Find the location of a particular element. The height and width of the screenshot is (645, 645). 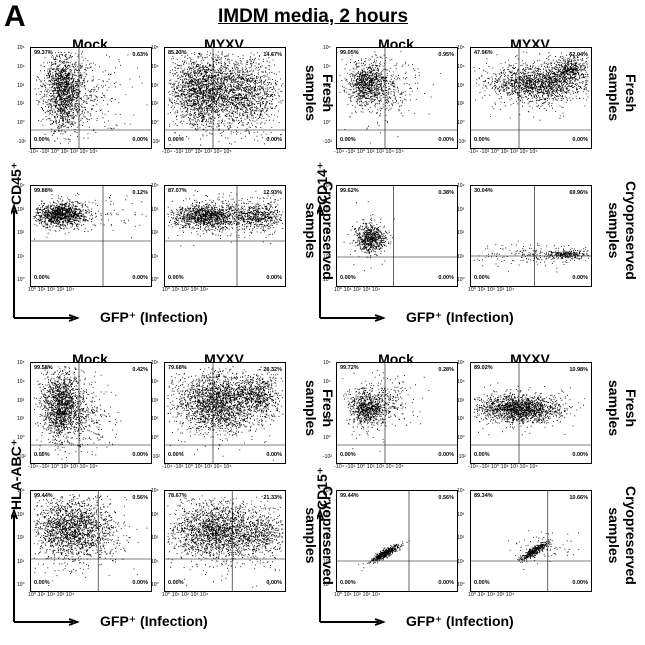

flow-plot-7: 30.04% 69.96% 0.00% 0.00% is located at coordinates (531, 236).